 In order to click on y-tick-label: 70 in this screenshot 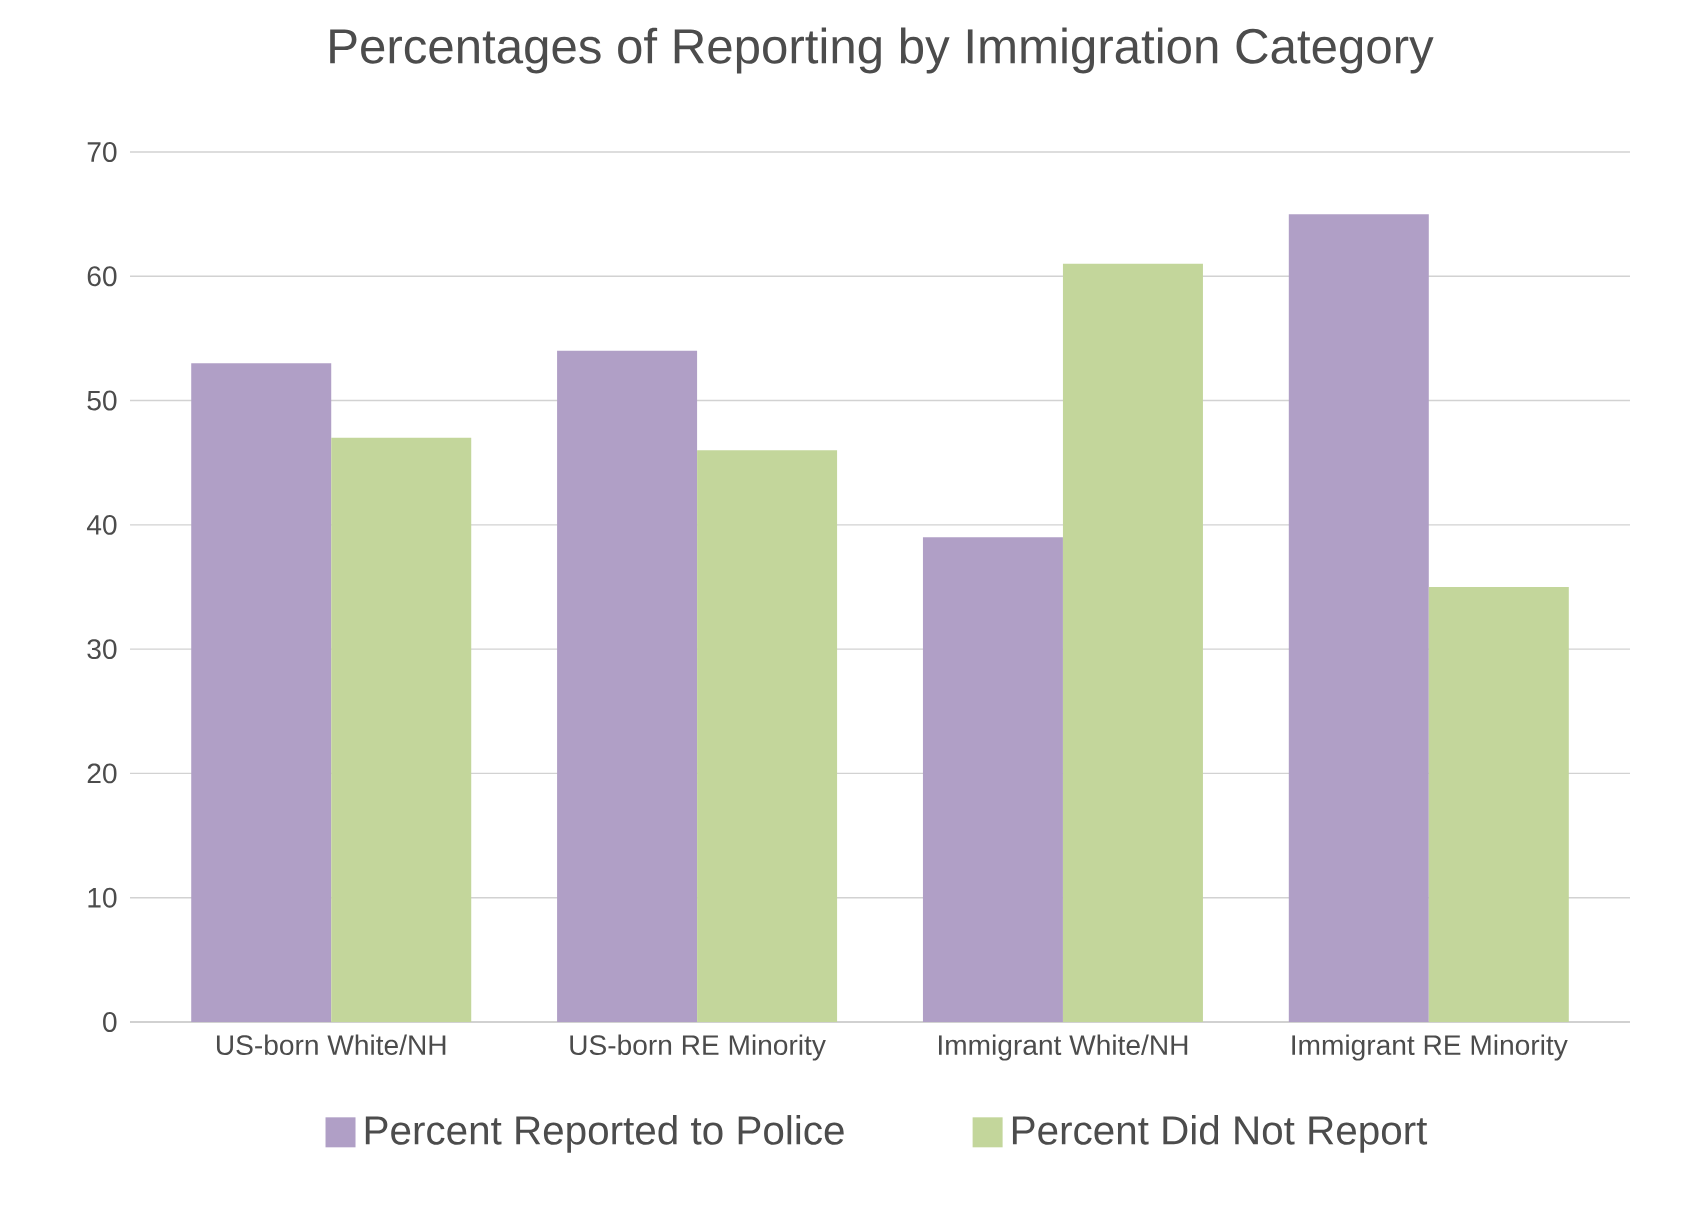, I will do `click(102, 152)`.